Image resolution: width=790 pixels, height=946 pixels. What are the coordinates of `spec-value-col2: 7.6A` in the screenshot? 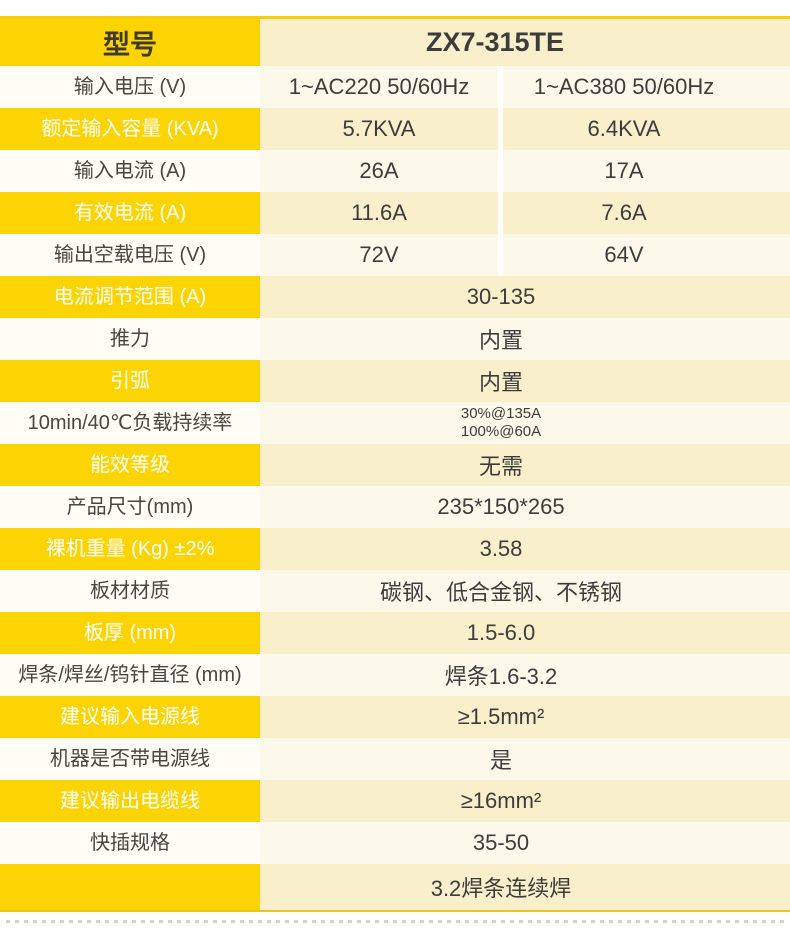 It's located at (624, 212).